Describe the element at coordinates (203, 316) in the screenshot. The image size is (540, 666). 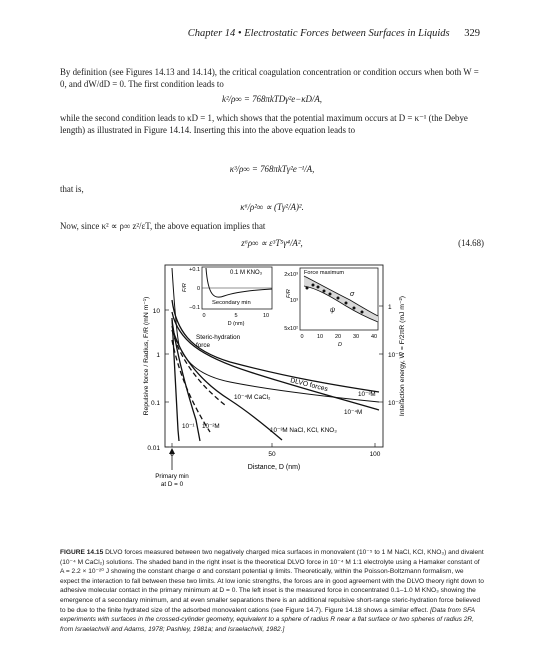
I see `inset-left-xtick-1: 0` at that location.